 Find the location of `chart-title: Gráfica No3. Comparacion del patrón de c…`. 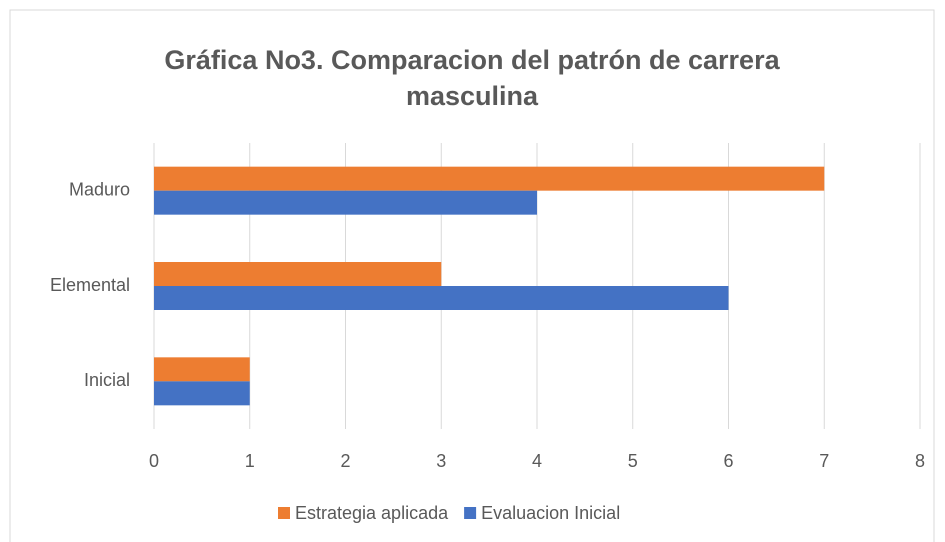

chart-title: Gráfica No3. Comparacion del patrón de c… is located at coordinates (472, 78).